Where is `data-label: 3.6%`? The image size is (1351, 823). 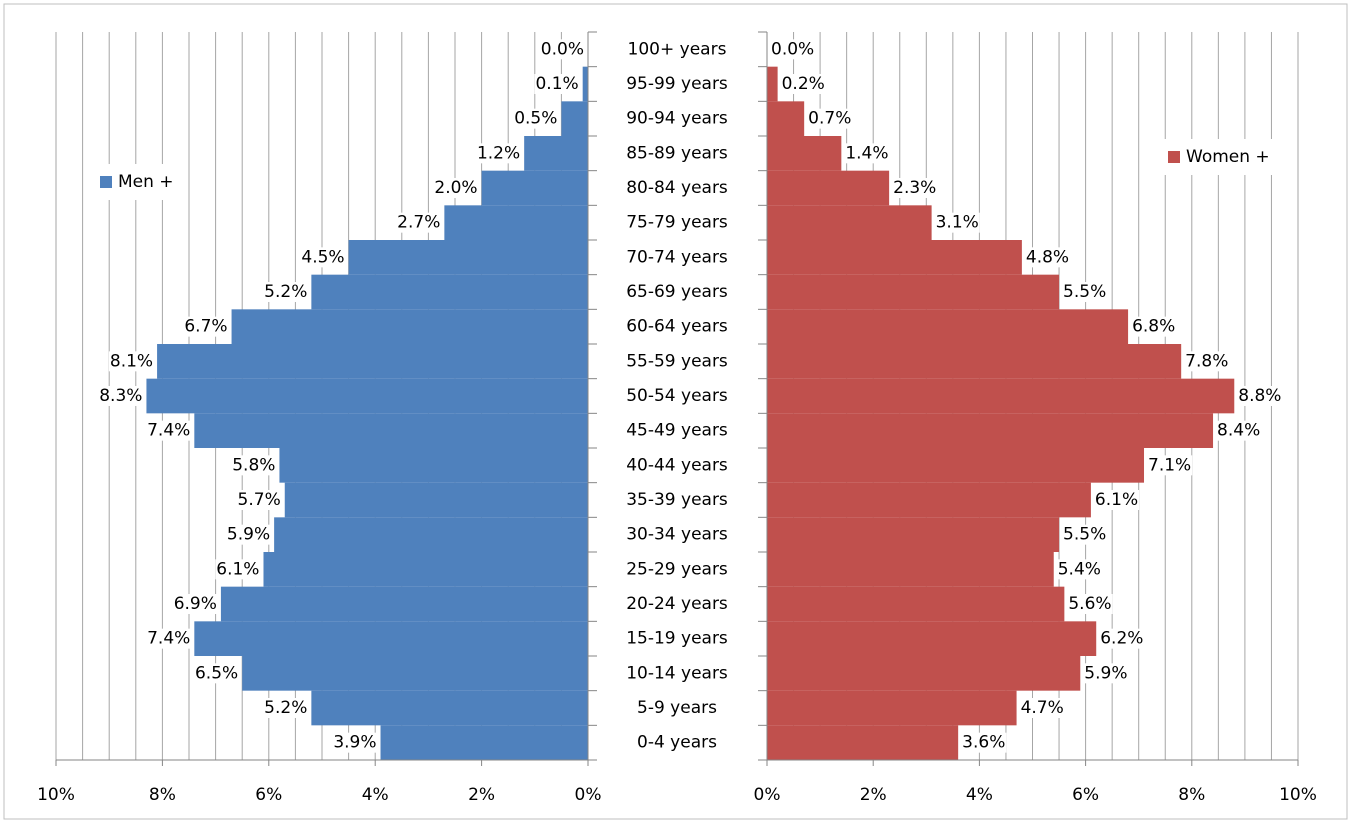 data-label: 3.6% is located at coordinates (983, 743).